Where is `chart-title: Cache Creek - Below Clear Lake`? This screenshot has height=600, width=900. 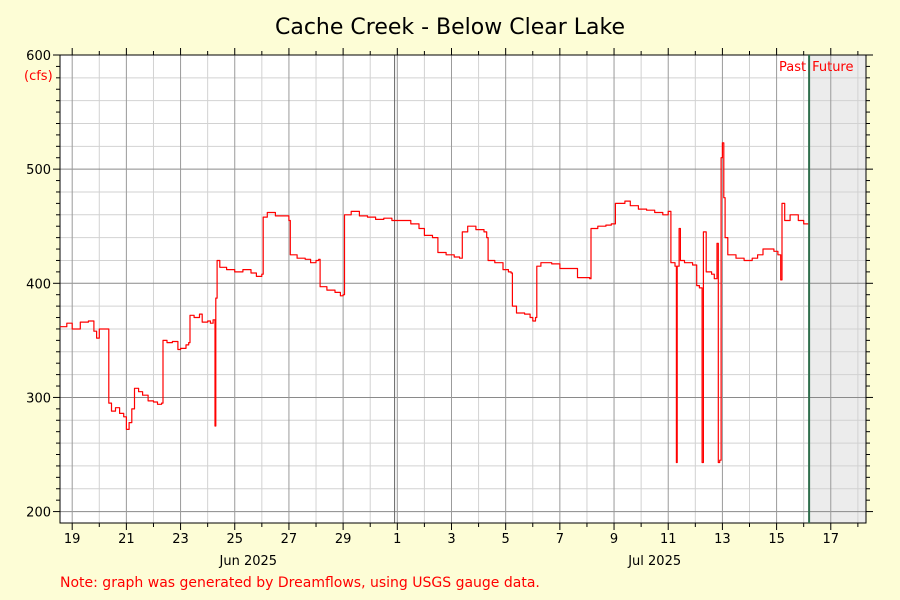 chart-title: Cache Creek - Below Clear Lake is located at coordinates (450, 27).